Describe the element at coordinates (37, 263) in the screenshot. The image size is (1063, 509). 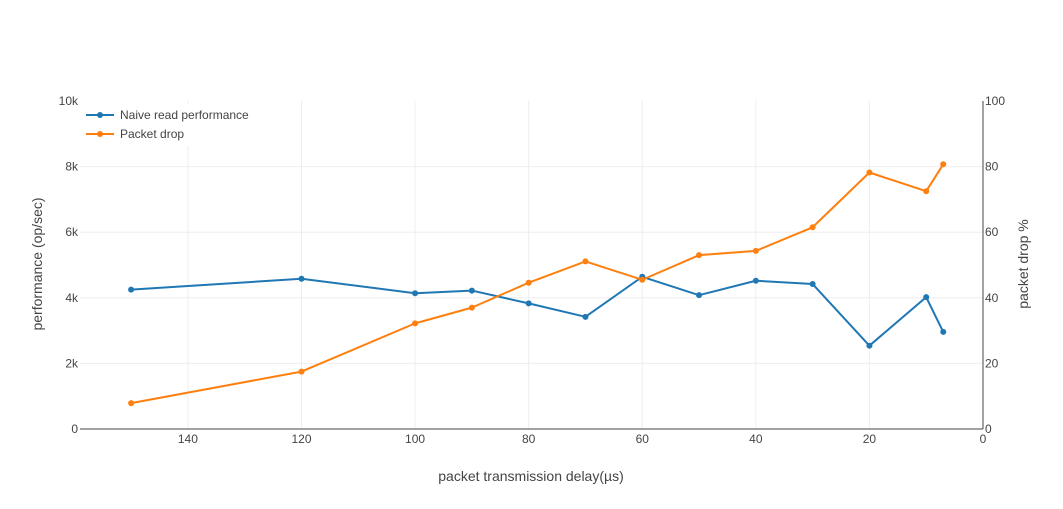
I see `y-axis-title: performance (op/sec)` at that location.